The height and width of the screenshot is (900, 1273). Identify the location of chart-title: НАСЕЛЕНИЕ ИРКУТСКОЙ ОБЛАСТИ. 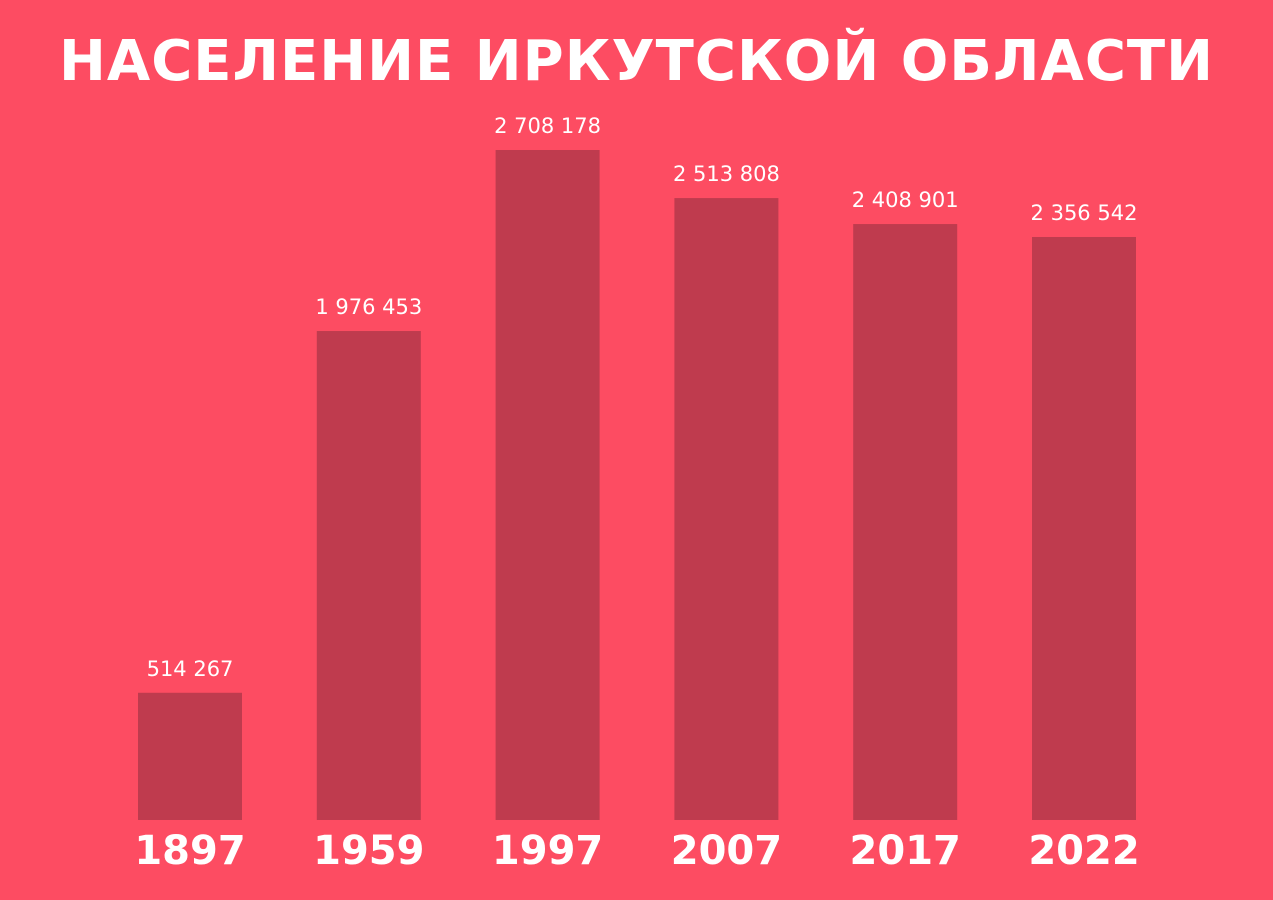
(636, 61).